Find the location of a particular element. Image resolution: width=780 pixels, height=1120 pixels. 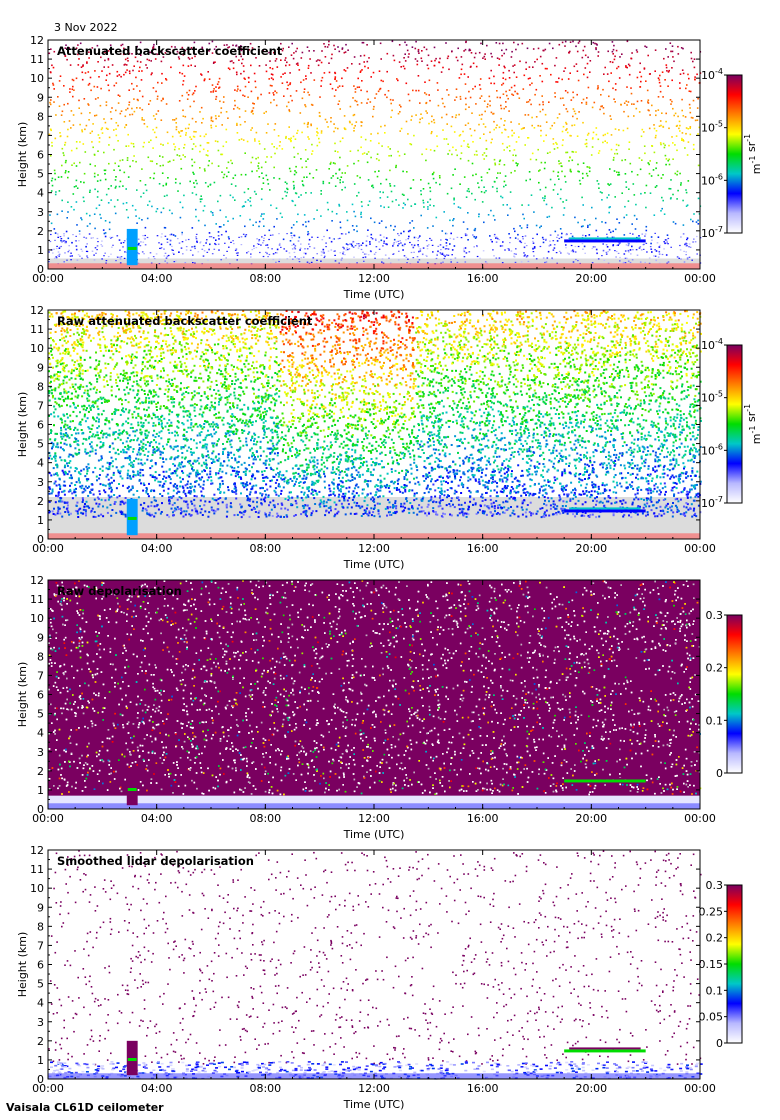

colorbar-tick-label: 0.05 is located at coordinates (711, 1017).